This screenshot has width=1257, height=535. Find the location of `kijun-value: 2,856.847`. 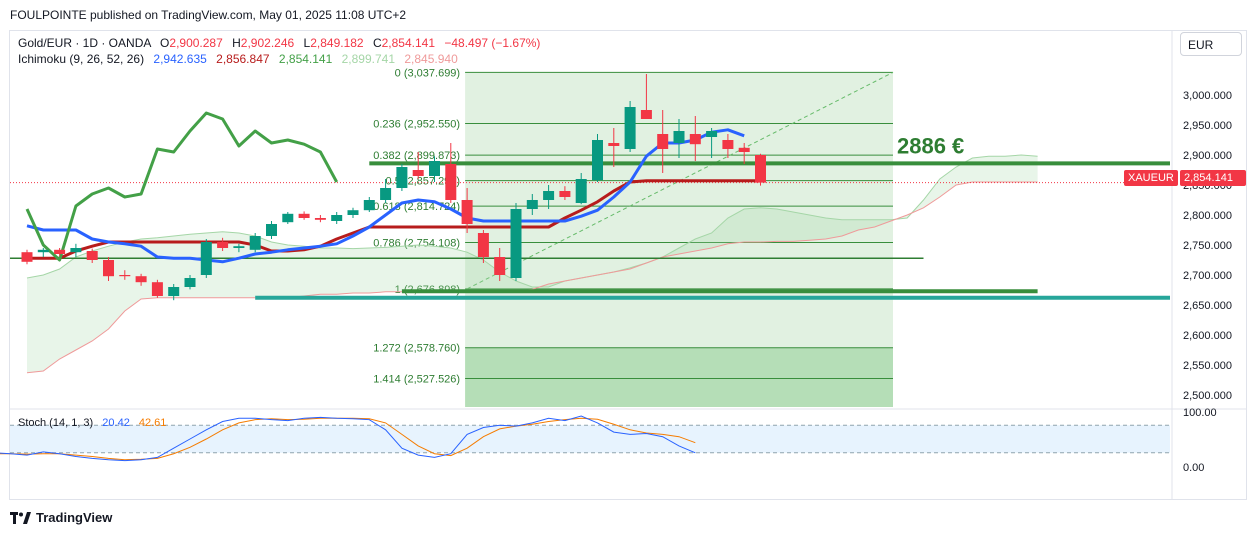

kijun-value: 2,856.847 is located at coordinates (243, 59).